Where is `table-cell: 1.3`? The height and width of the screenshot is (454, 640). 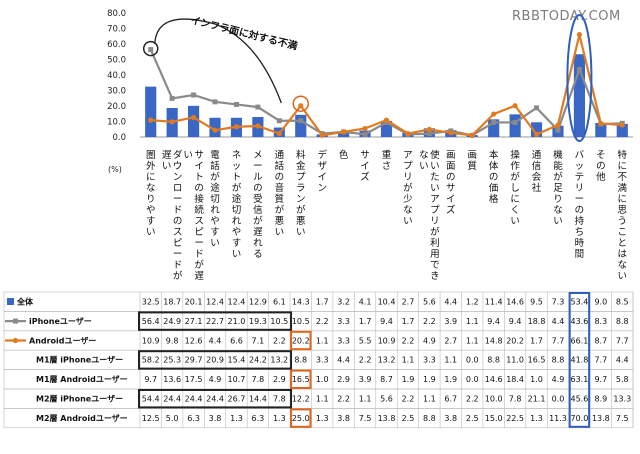
table-cell: 1.3 is located at coordinates (322, 418).